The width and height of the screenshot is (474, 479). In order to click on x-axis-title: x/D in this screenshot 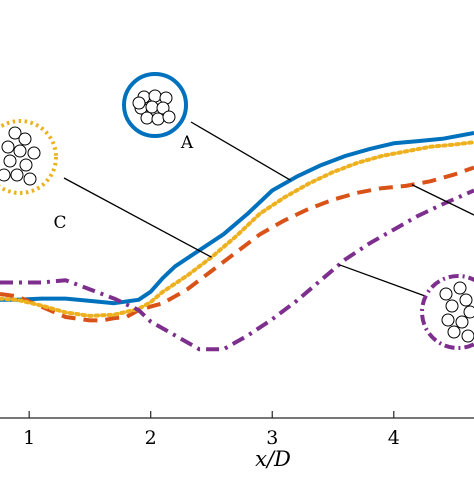, I will do `click(273, 459)`.